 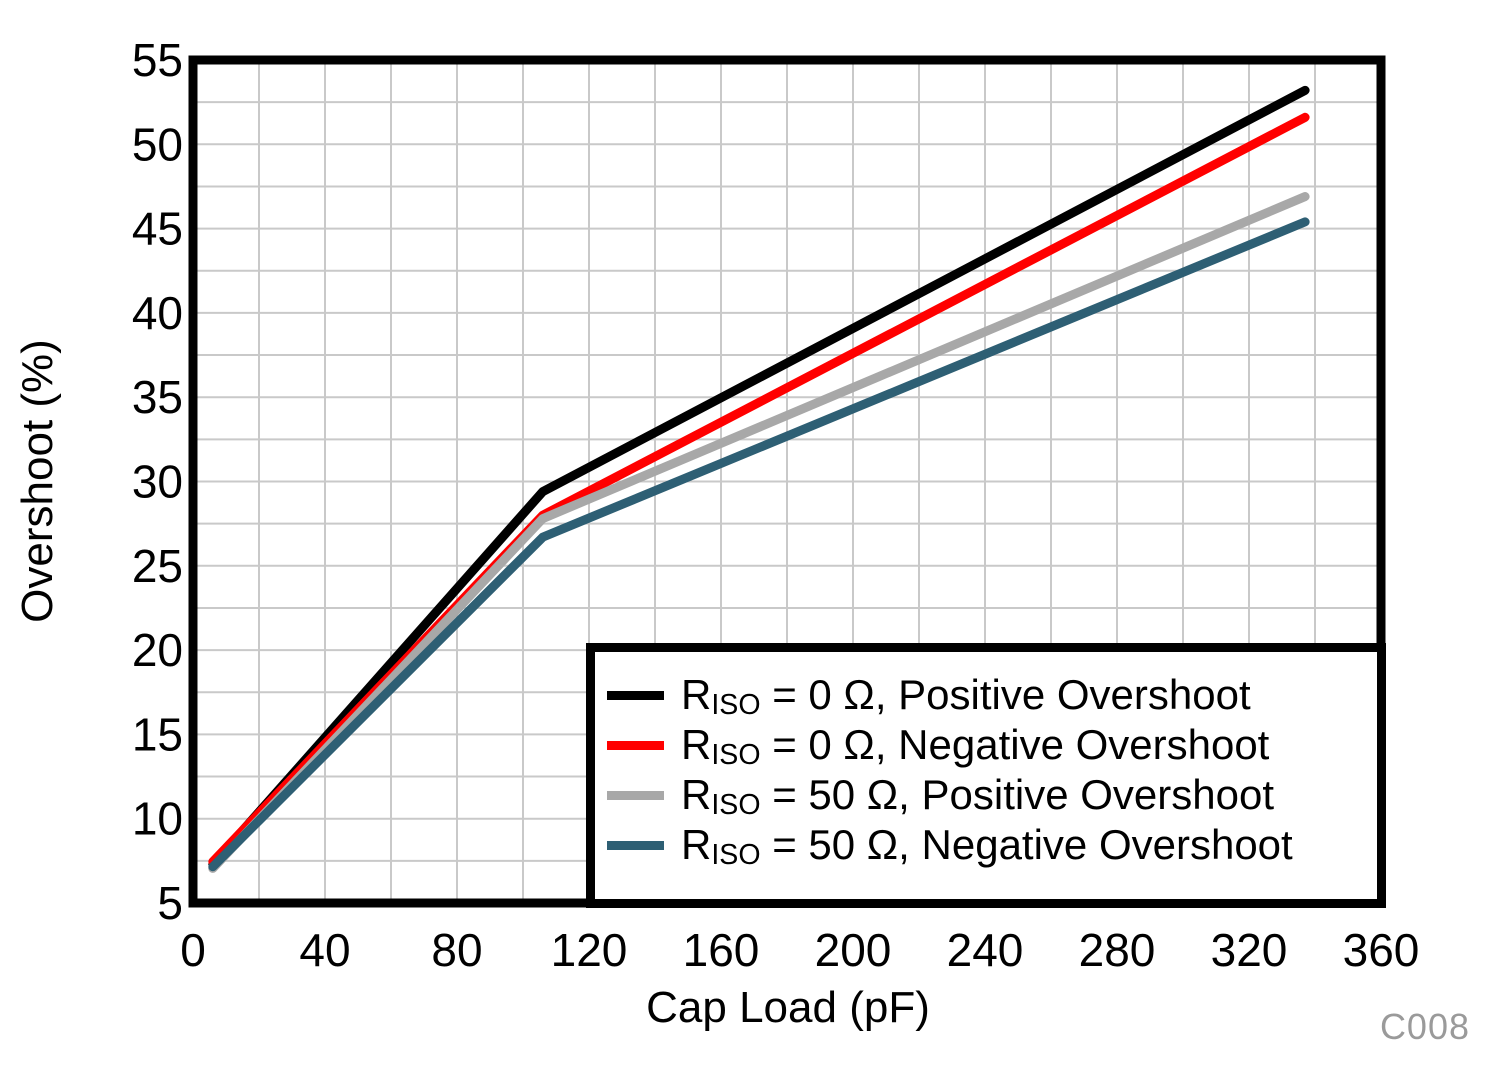 What do you see at coordinates (1424, 1026) in the screenshot?
I see `chart-code-watermark: C008` at bounding box center [1424, 1026].